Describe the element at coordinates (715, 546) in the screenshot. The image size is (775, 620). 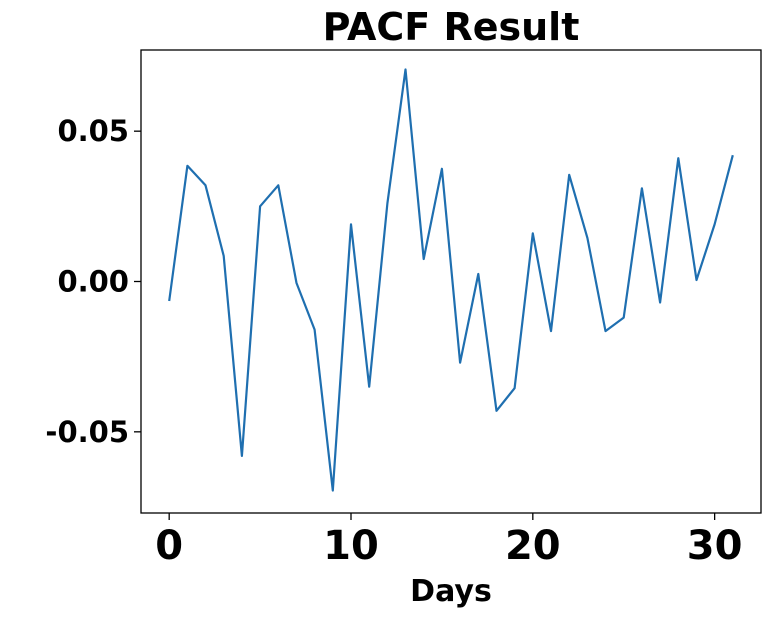
I see `x-tick-label: 30` at that location.